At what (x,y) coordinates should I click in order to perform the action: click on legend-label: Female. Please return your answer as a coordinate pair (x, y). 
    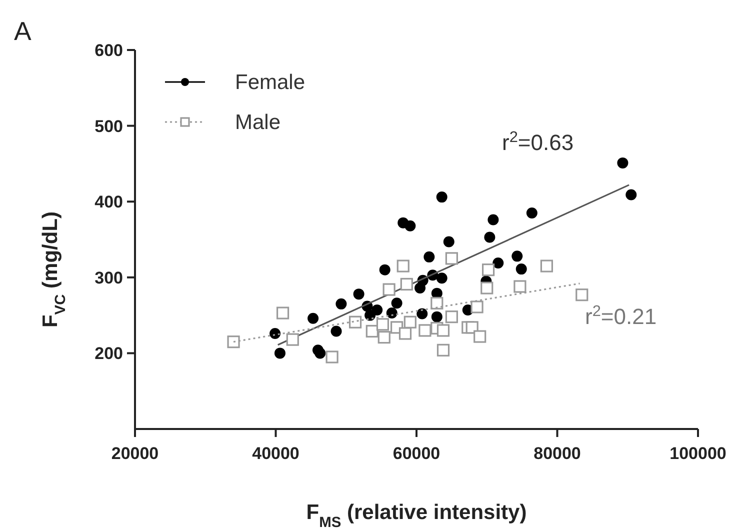
    Looking at the image, I should click on (270, 82).